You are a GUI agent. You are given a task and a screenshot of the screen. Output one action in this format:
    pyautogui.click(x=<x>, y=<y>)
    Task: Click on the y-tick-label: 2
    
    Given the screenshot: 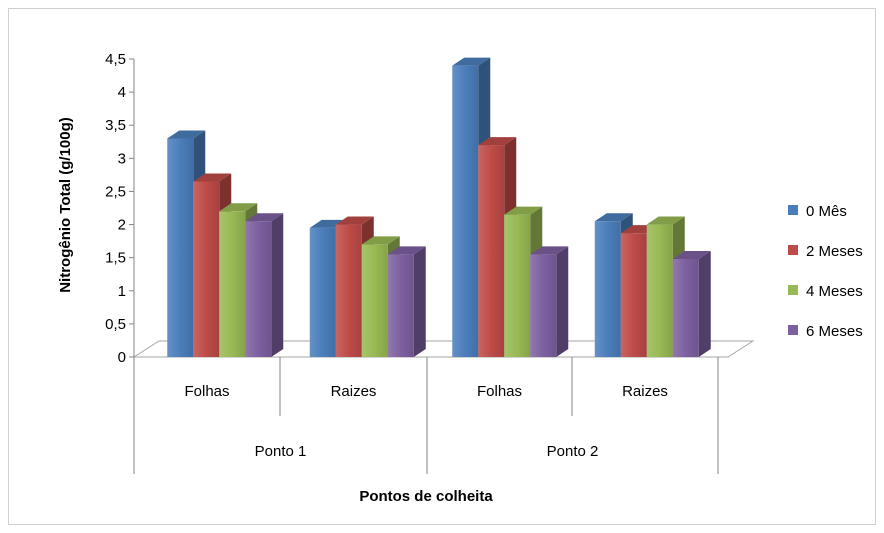 What is the action you would take?
    pyautogui.click(x=122, y=225)
    